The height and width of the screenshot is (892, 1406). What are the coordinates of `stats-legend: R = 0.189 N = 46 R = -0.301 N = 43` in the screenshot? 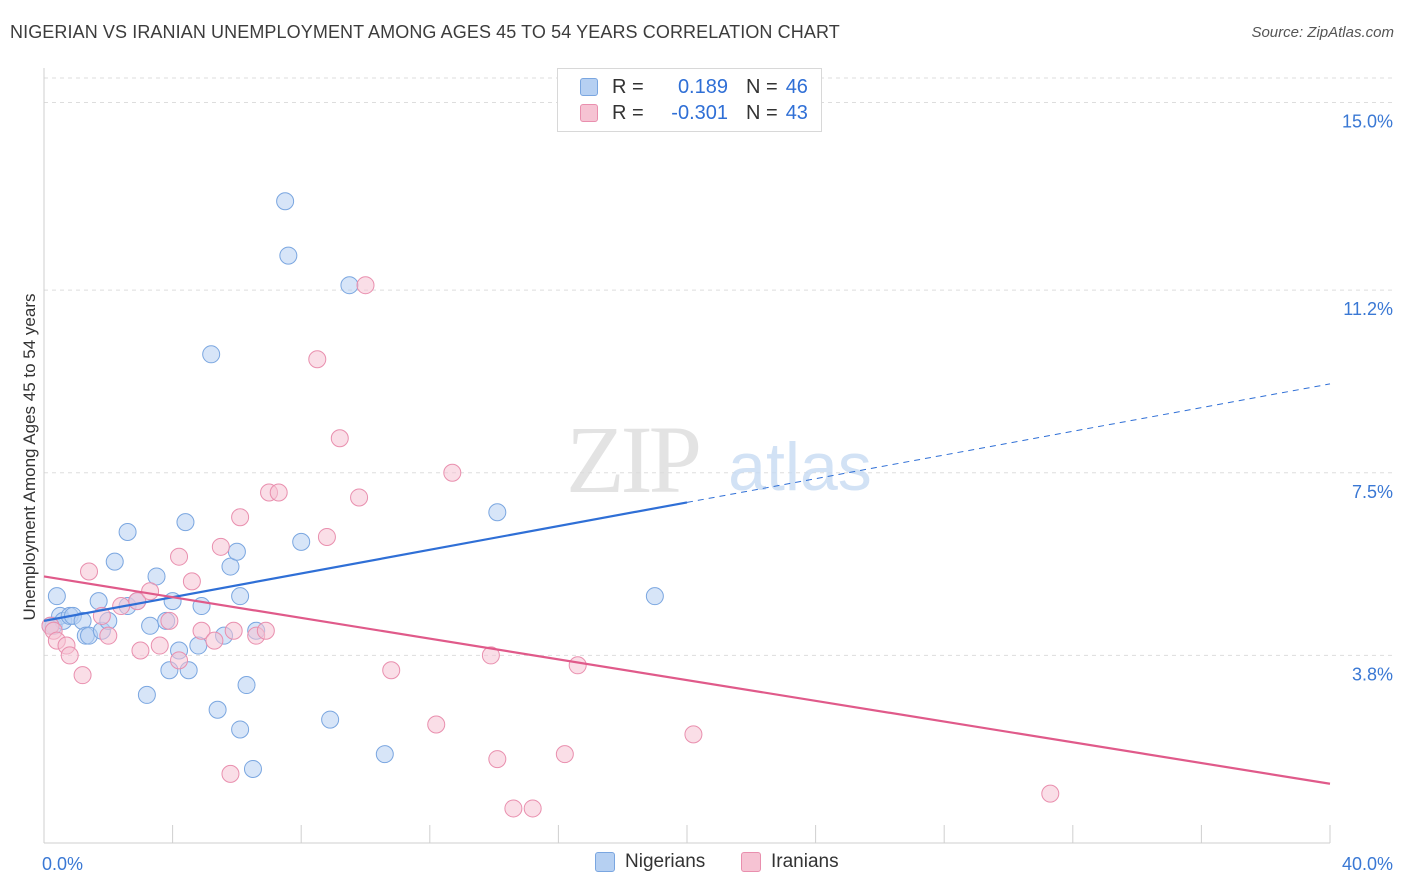 It's located at (689, 100).